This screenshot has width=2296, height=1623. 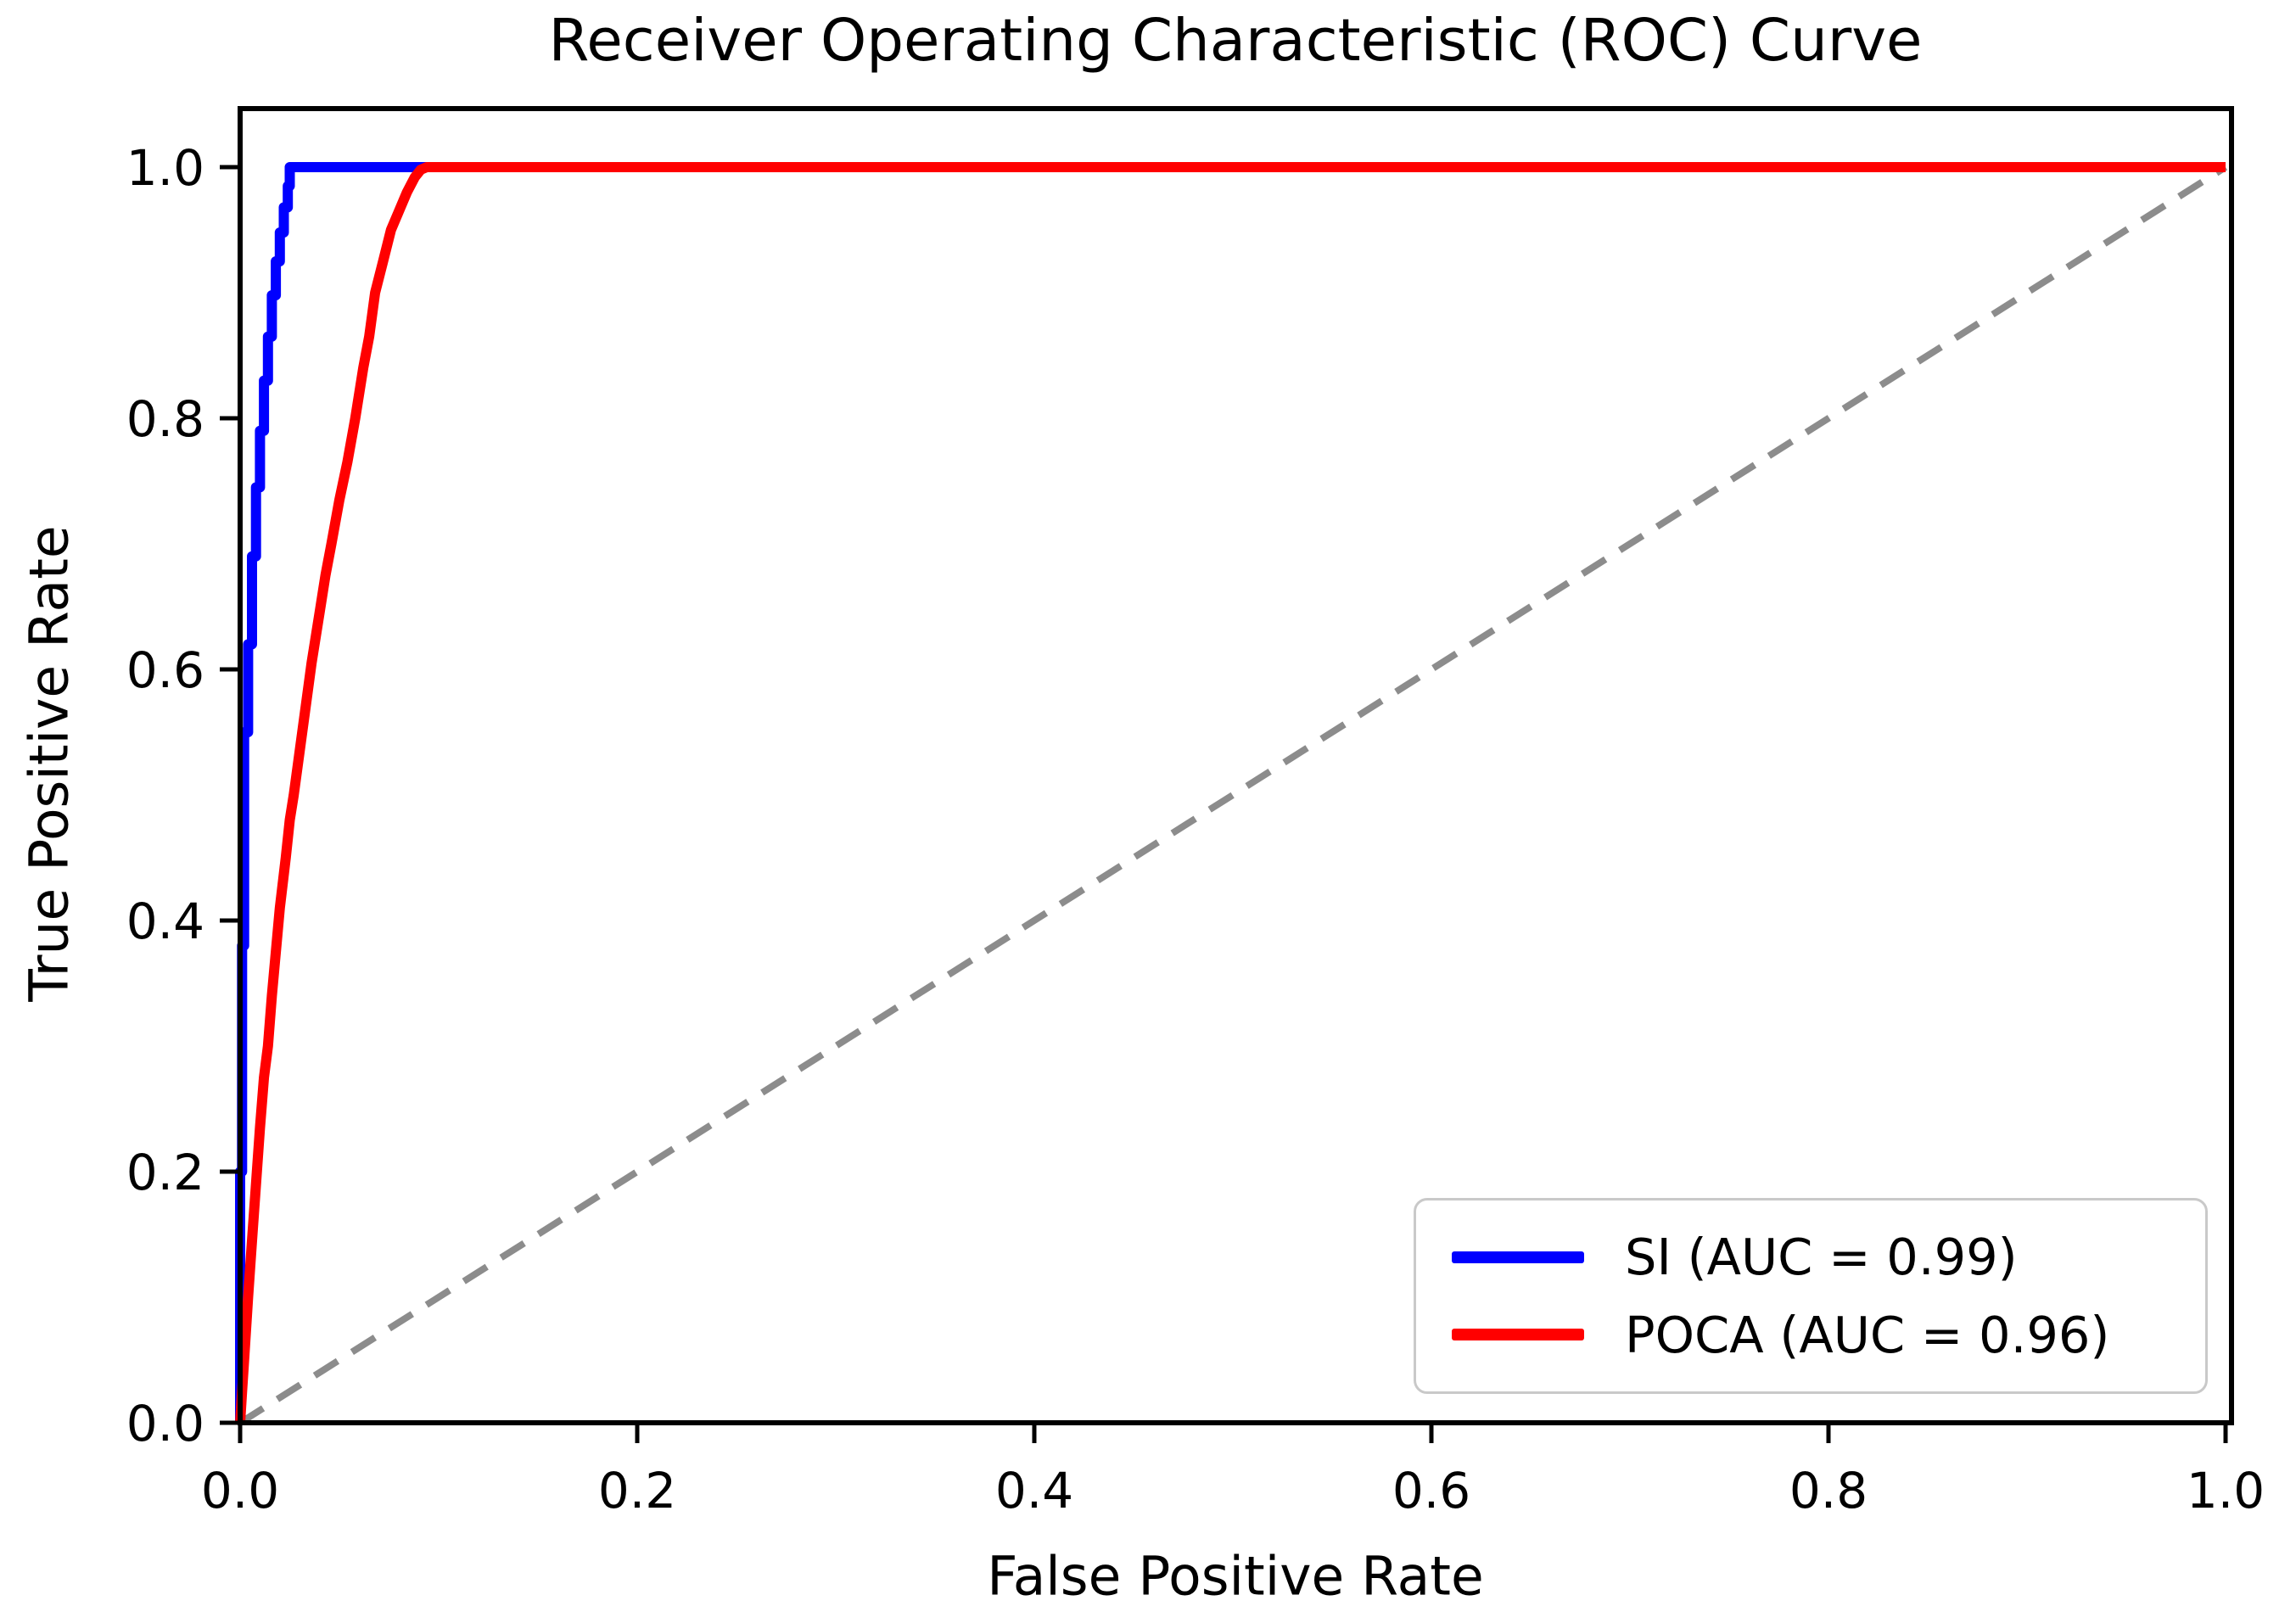 What do you see at coordinates (49, 763) in the screenshot?
I see `y-axis-label: True Positive Rate` at bounding box center [49, 763].